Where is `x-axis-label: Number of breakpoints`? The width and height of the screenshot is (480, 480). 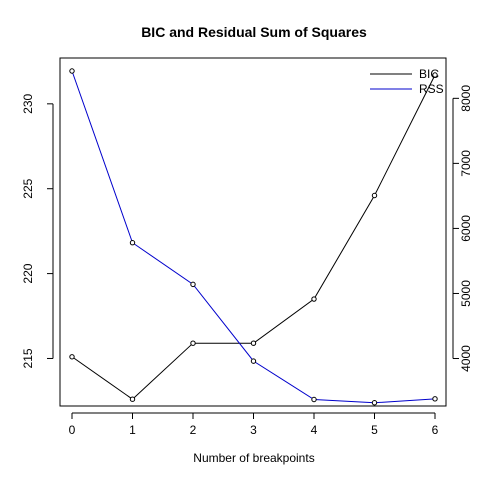 x-axis-label: Number of breakpoints is located at coordinates (253, 458).